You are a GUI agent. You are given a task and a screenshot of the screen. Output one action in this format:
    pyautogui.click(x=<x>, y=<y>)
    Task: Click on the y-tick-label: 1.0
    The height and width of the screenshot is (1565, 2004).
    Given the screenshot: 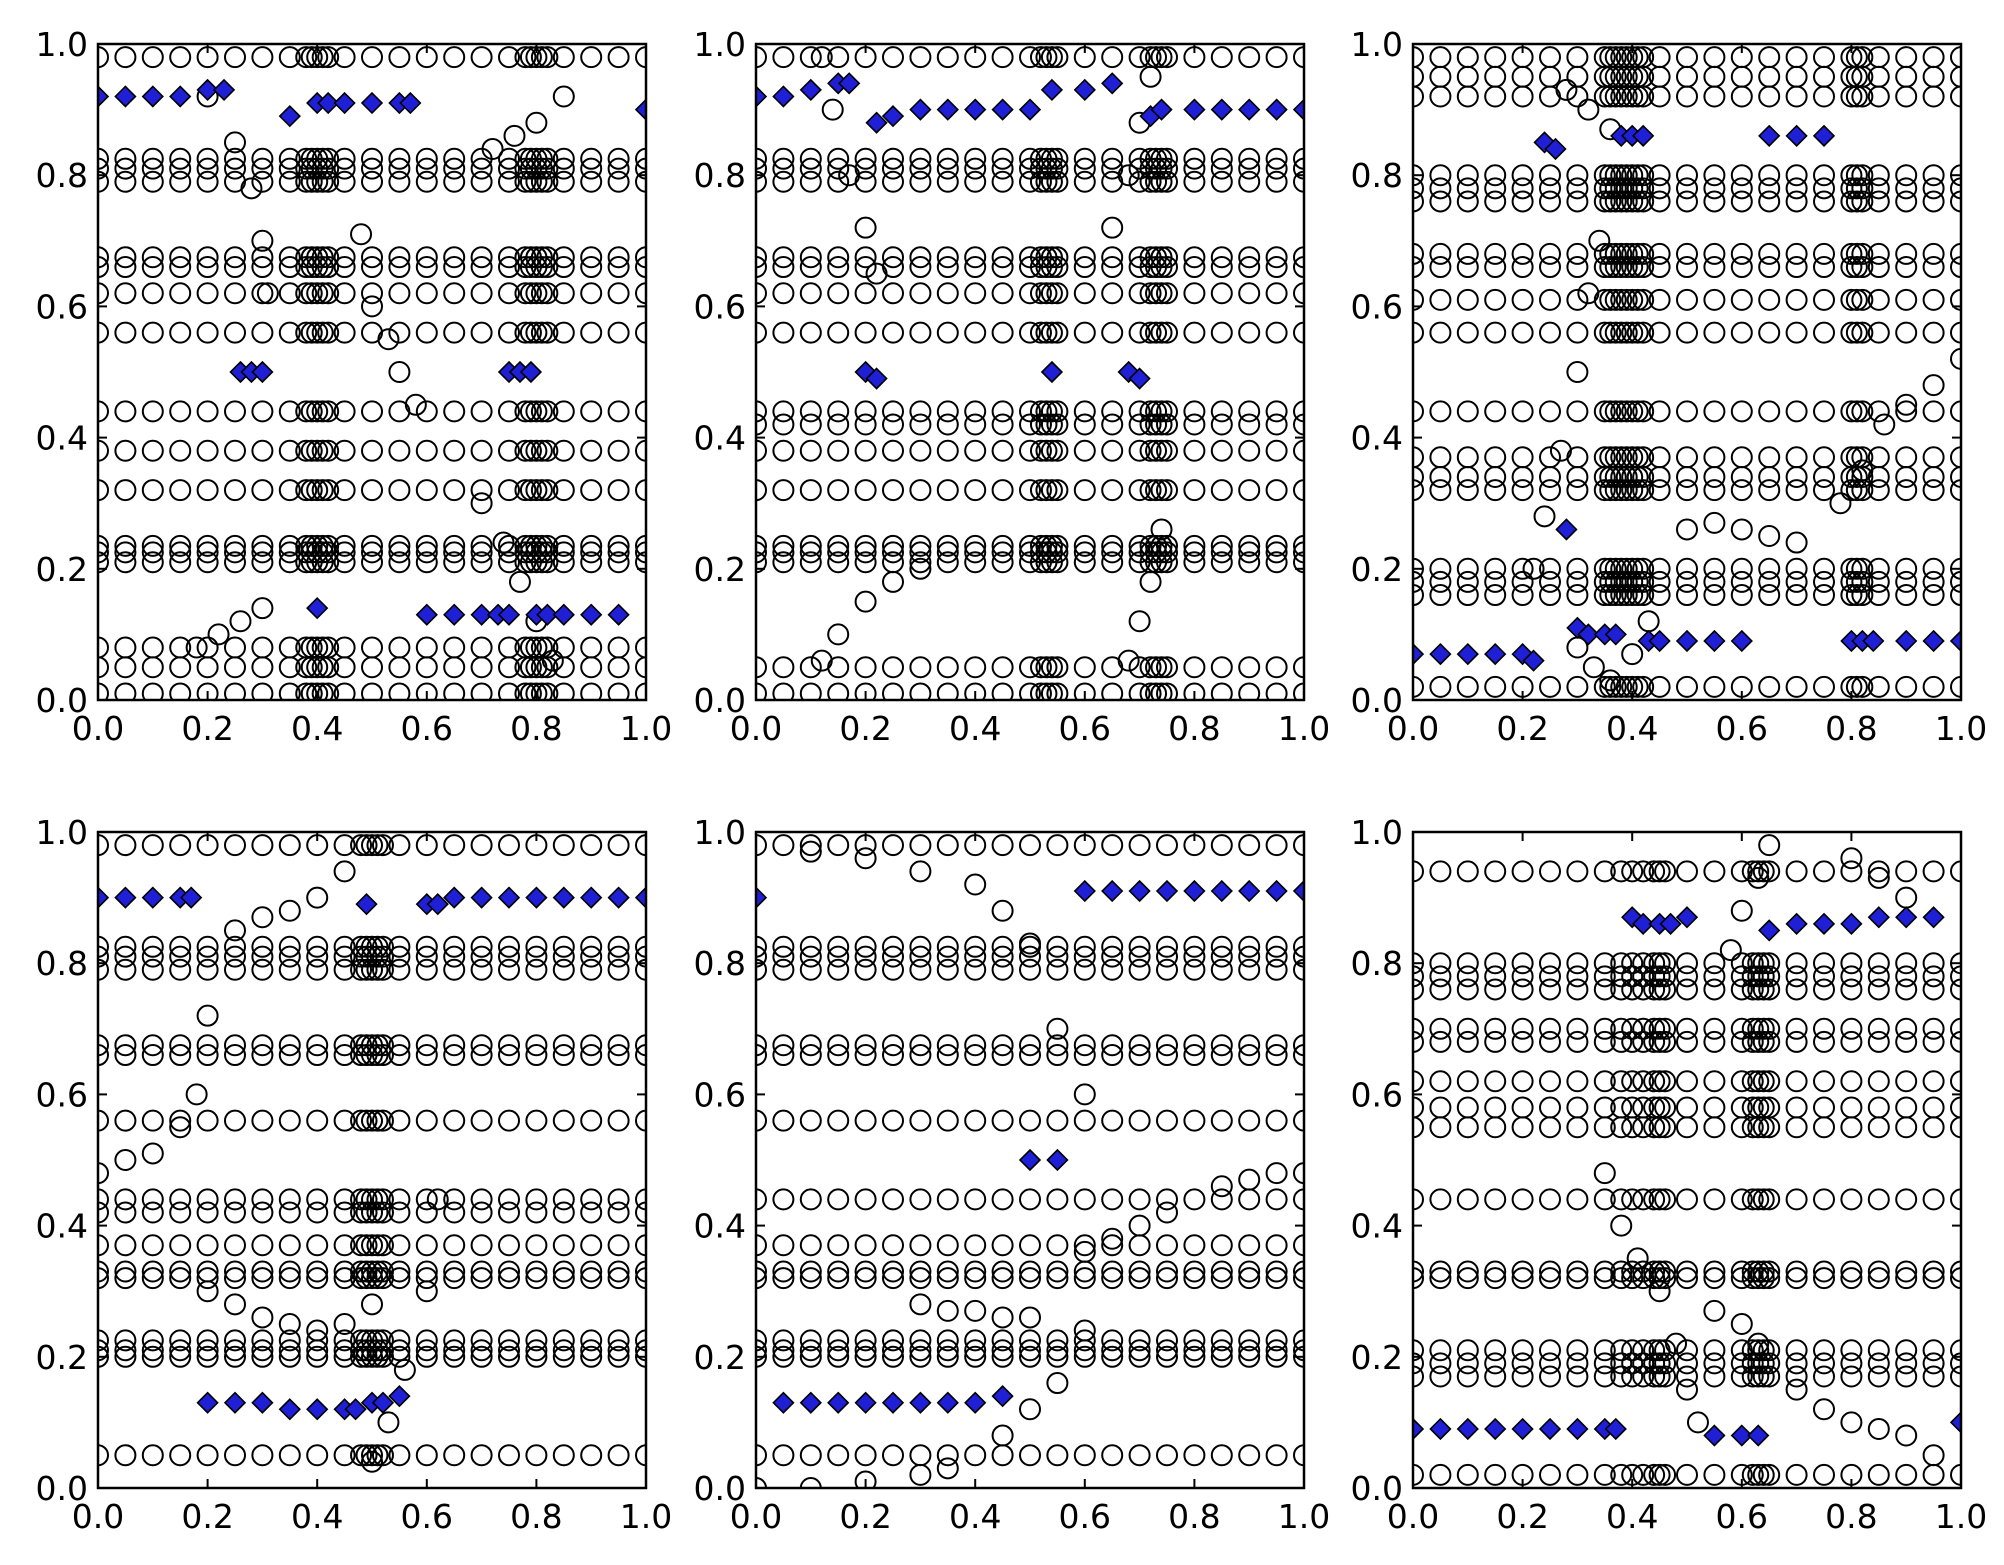 What is the action you would take?
    pyautogui.click(x=62, y=44)
    